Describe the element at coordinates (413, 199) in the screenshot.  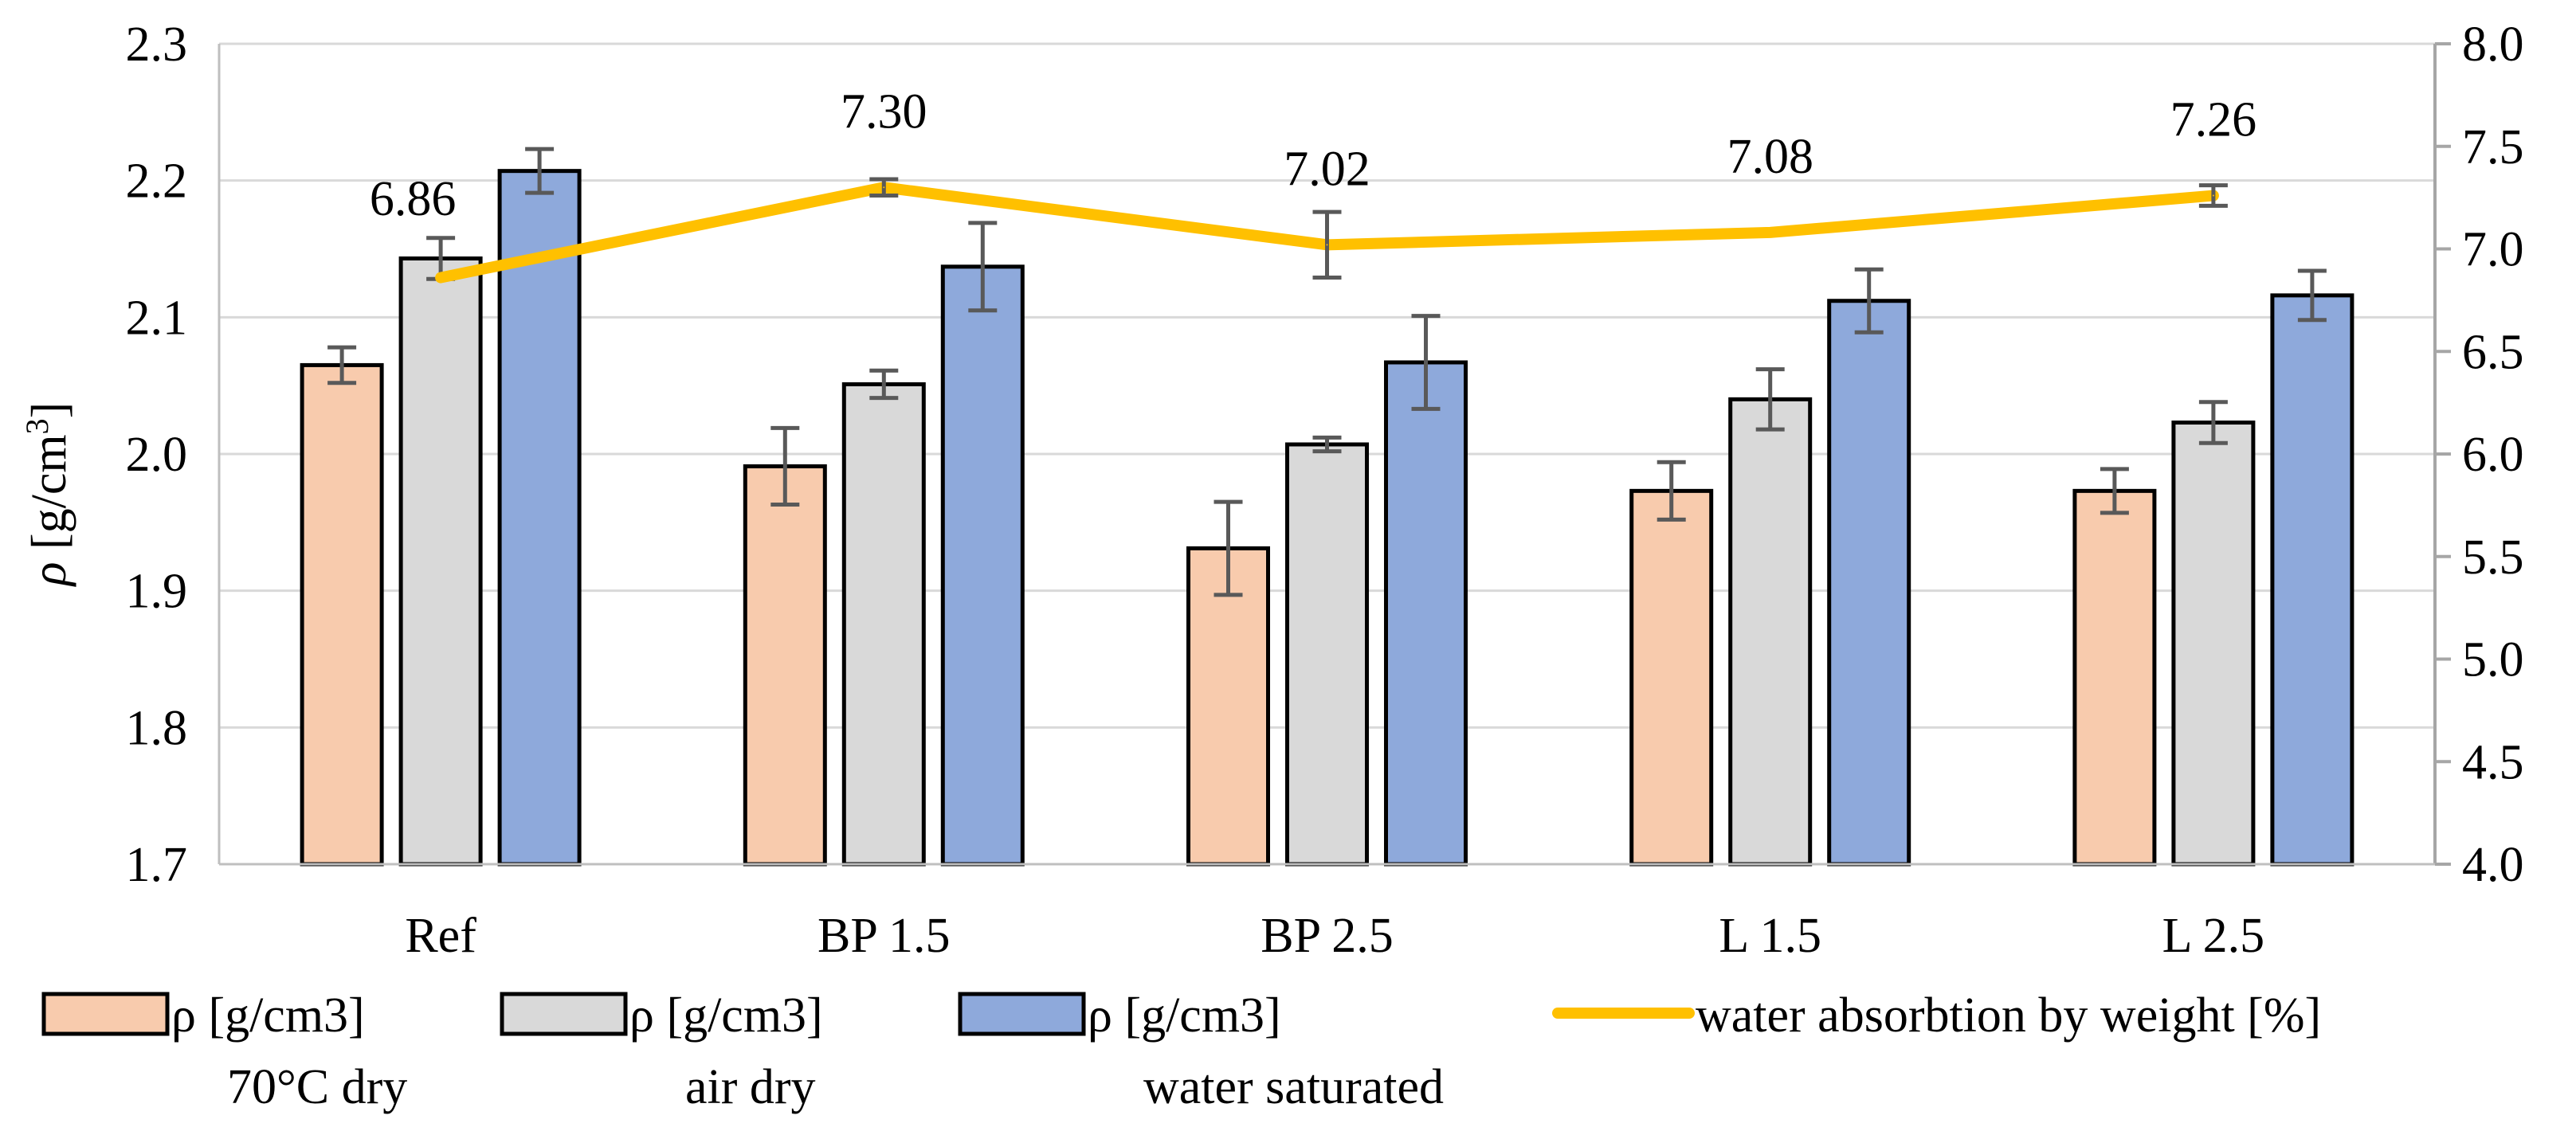
I see `line-data-label: 6.86` at that location.